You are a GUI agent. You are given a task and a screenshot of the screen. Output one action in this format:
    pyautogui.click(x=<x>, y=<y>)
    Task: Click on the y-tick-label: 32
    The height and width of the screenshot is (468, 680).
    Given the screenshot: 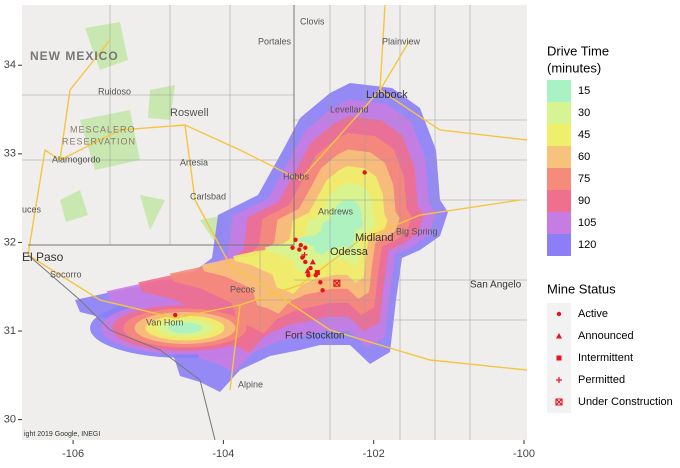 What is the action you would take?
    pyautogui.click(x=10, y=242)
    